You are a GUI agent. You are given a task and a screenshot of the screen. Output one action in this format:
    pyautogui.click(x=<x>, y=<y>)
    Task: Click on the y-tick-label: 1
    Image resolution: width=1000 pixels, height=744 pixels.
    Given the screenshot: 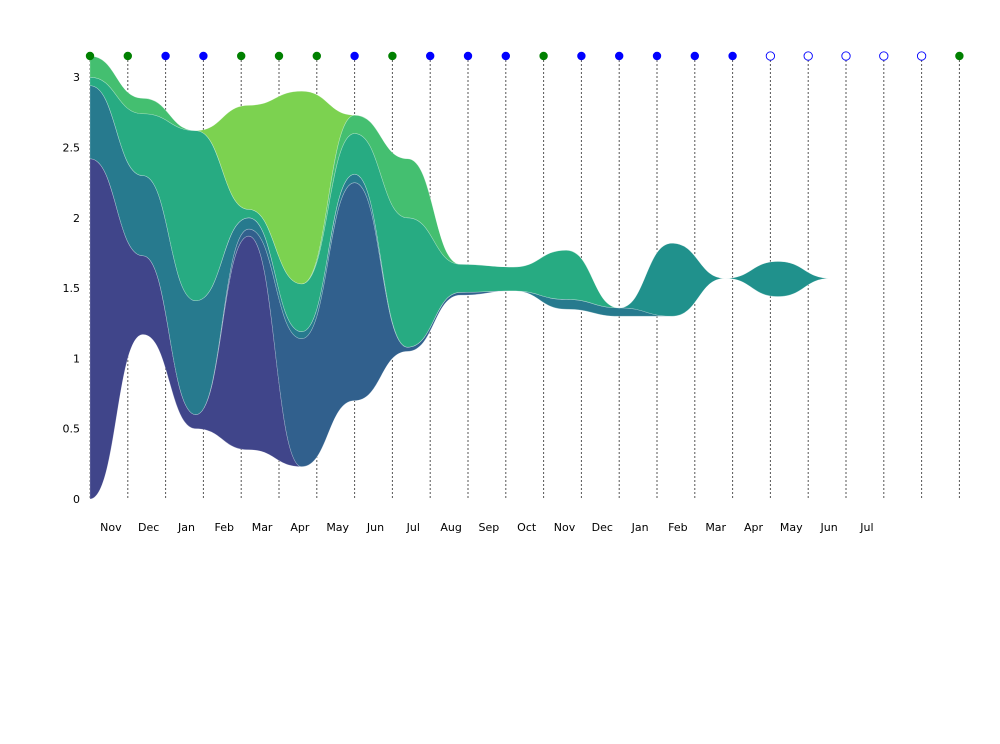 What is the action you would take?
    pyautogui.click(x=76, y=358)
    